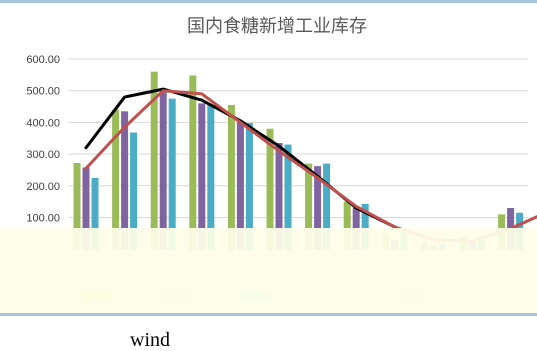 Image resolution: width=537 pixels, height=351 pixels. I want to click on bottom-rule, so click(268, 314).